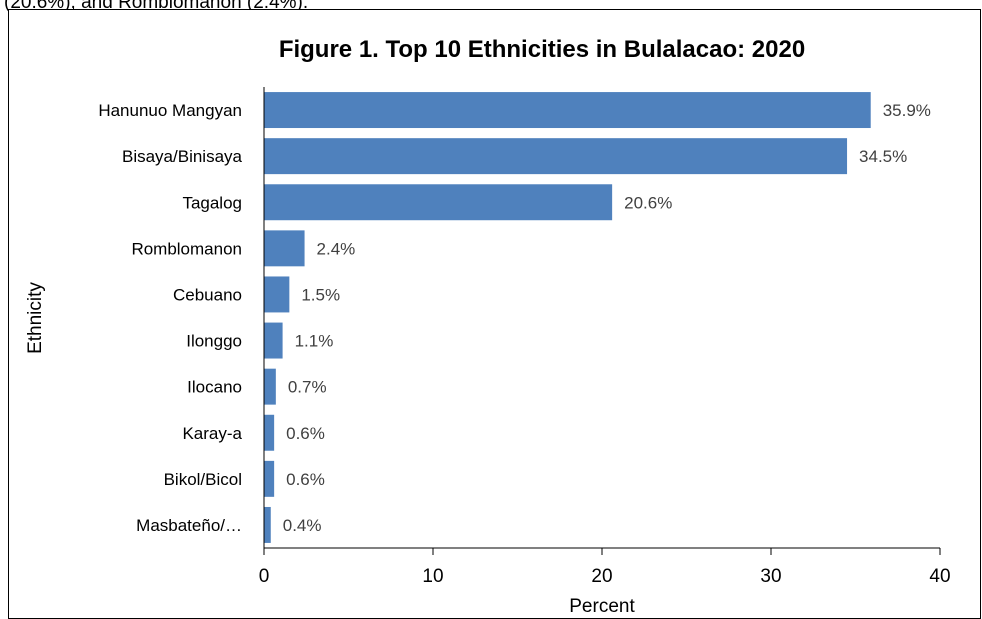 Image resolution: width=982 pixels, height=619 pixels. What do you see at coordinates (35, 318) in the screenshot?
I see `y-axis-title: Ethnicity` at bounding box center [35, 318].